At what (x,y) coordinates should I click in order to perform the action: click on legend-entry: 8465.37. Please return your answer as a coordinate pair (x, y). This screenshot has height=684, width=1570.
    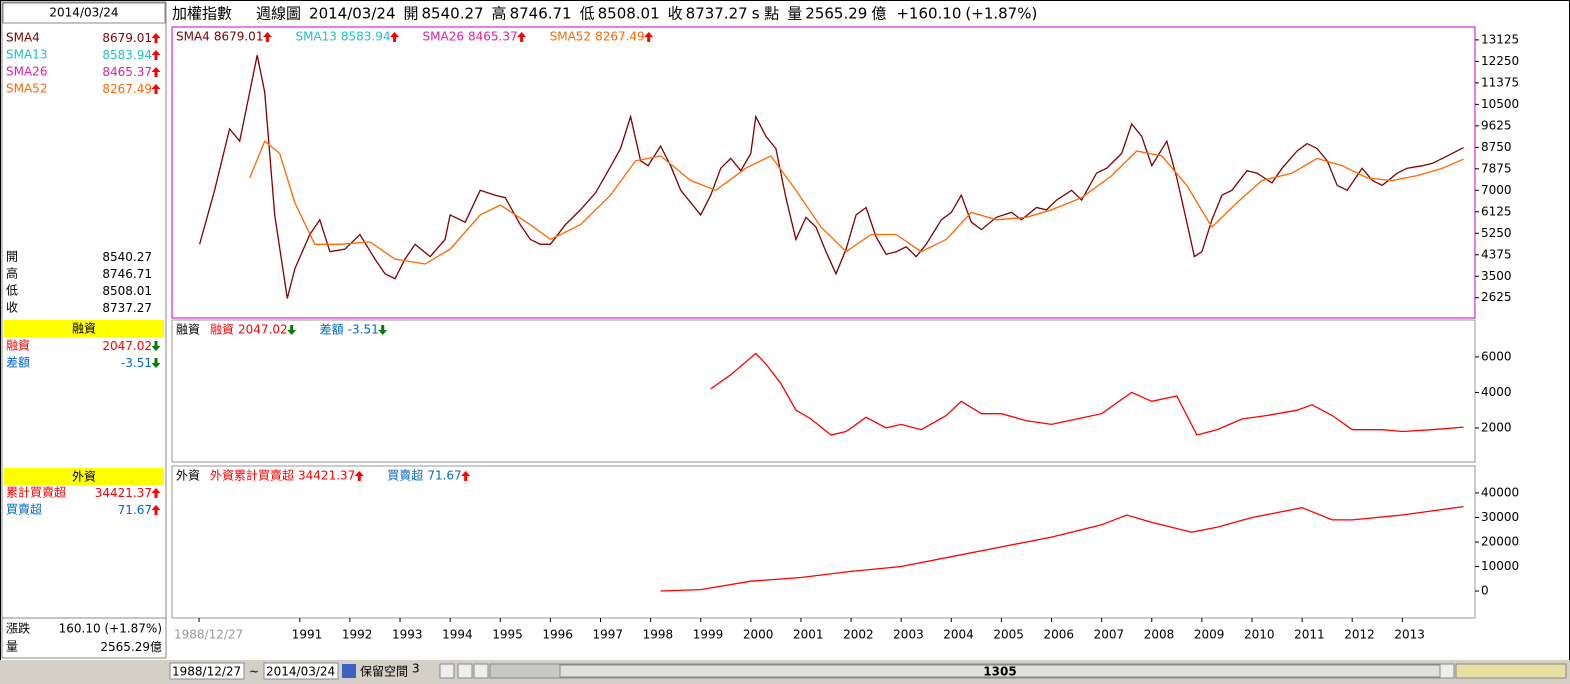
    Looking at the image, I should click on (493, 37).